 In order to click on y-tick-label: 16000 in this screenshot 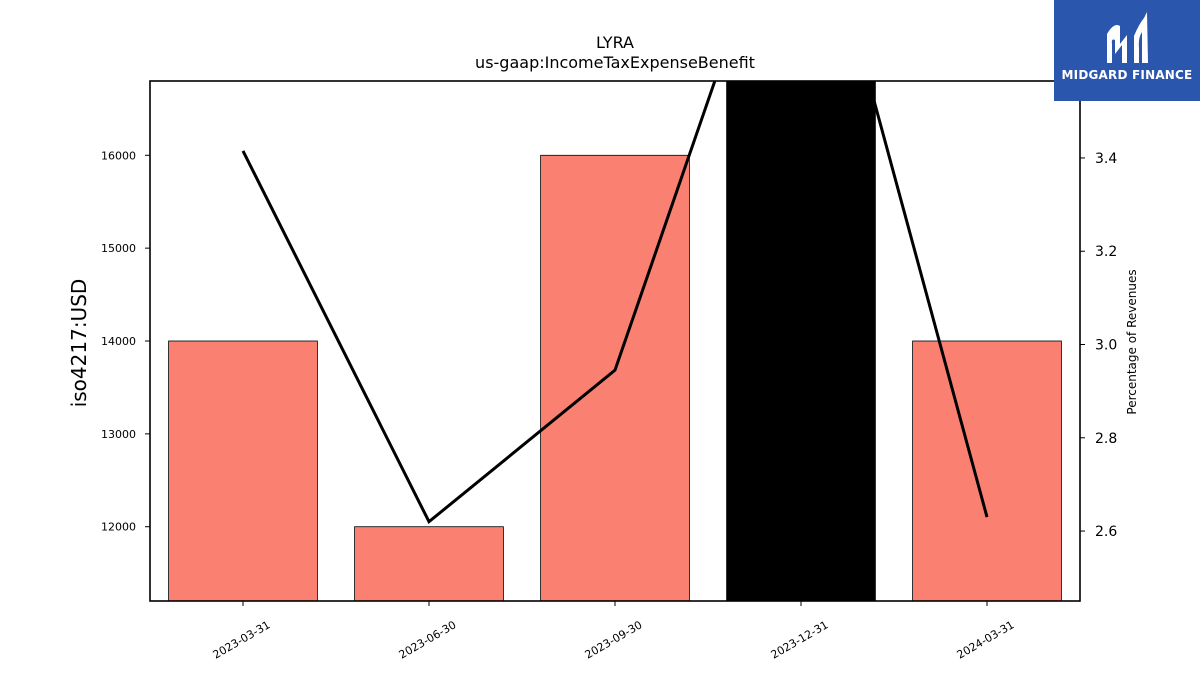, I will do `click(118, 155)`.